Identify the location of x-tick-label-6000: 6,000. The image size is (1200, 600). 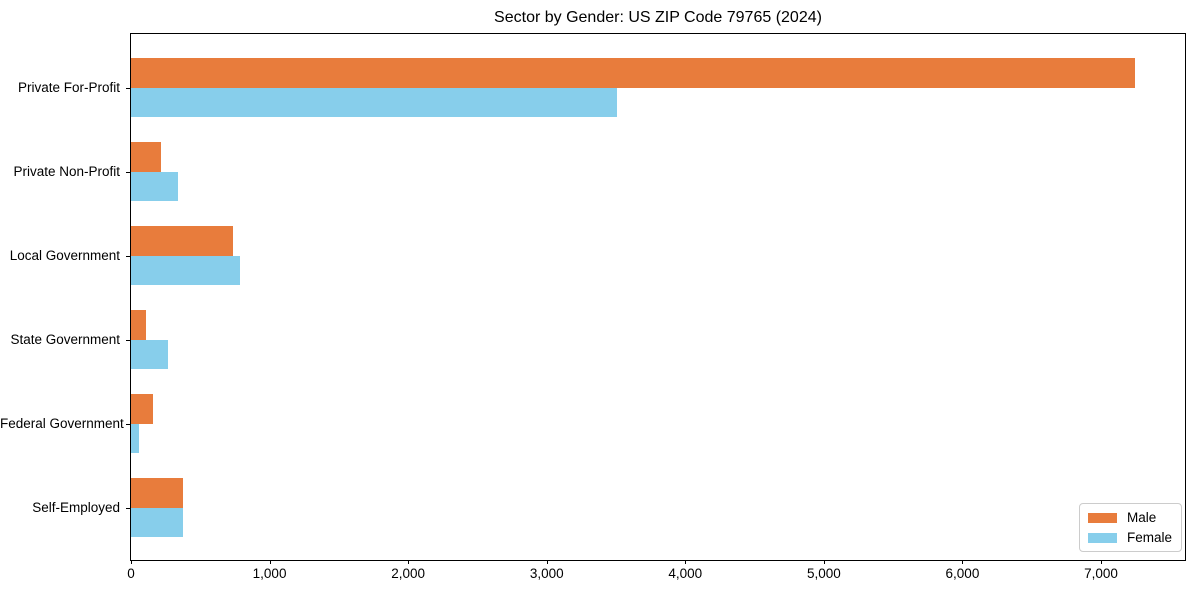
(962, 573).